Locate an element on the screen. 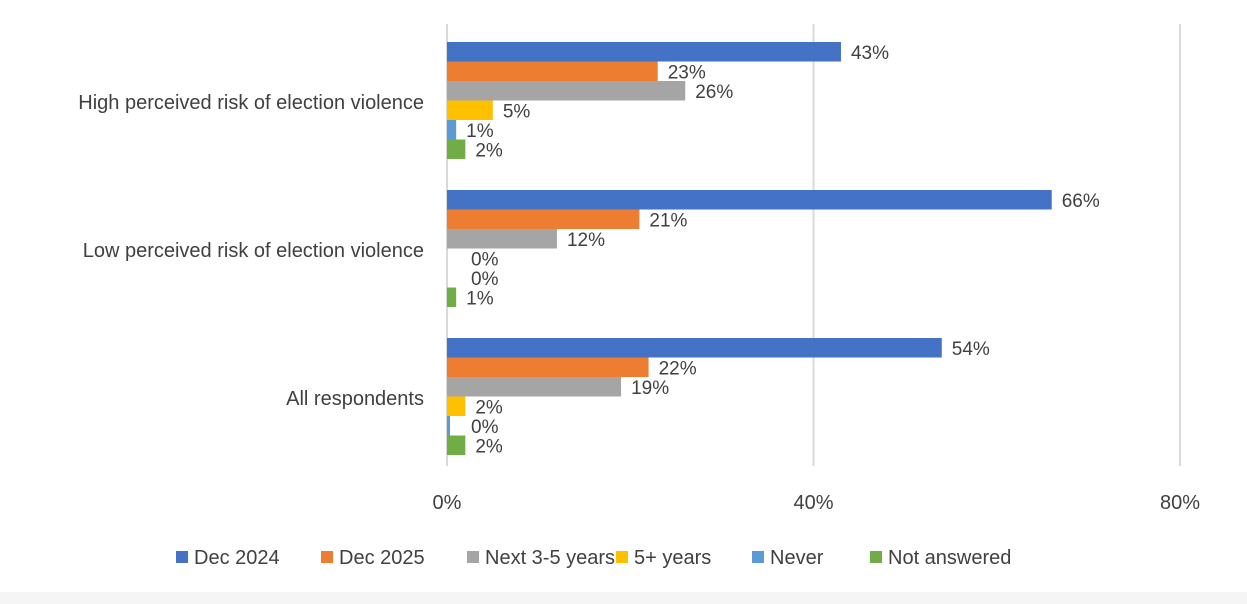  data-label: 5% is located at coordinates (517, 111).